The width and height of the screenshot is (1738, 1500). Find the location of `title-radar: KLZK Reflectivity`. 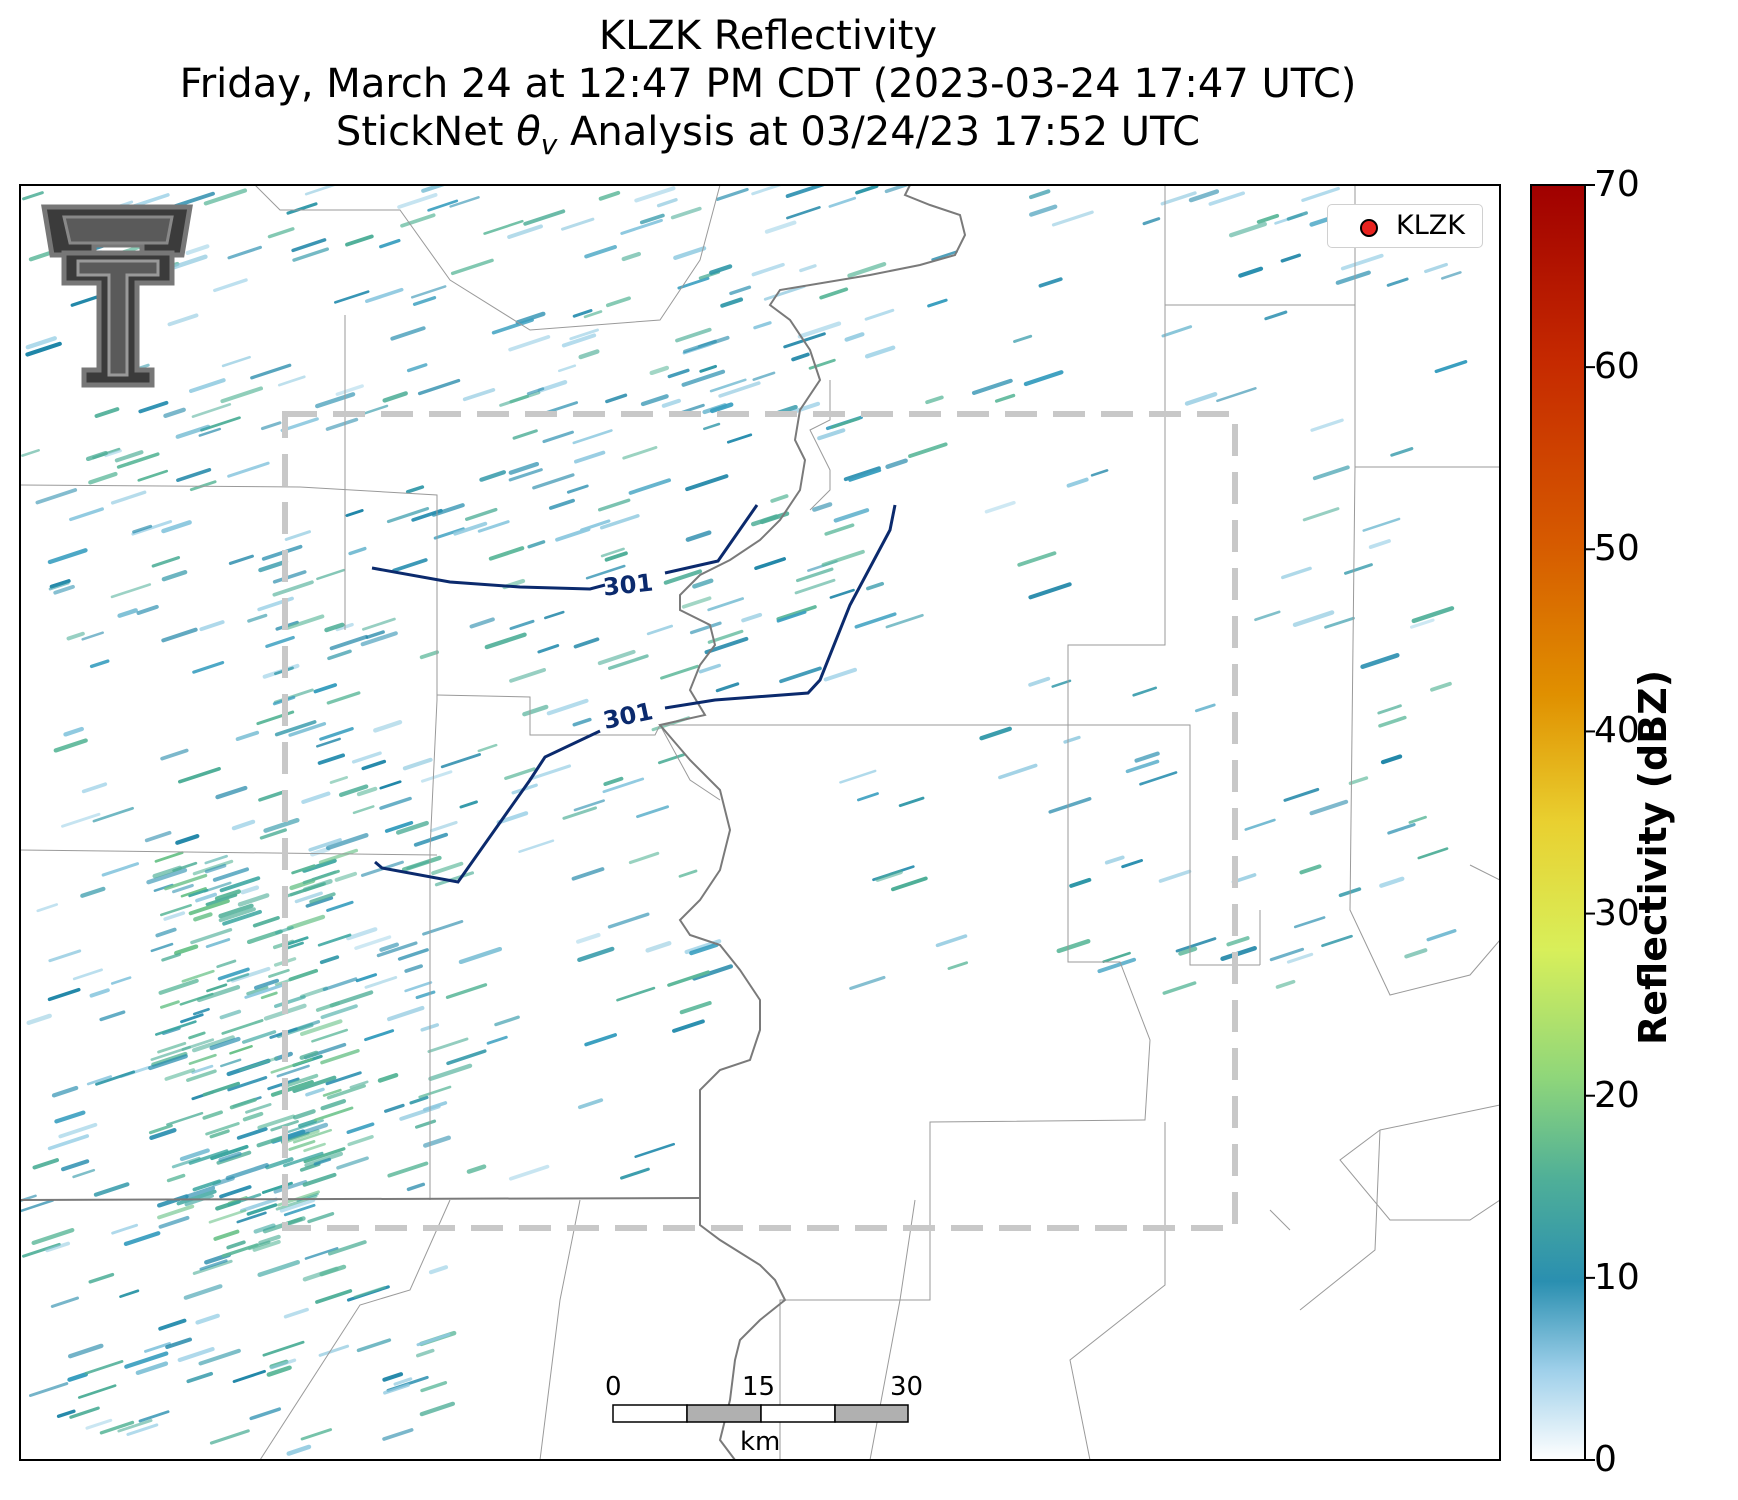

title-radar: KLZK Reflectivity is located at coordinates (768, 36).